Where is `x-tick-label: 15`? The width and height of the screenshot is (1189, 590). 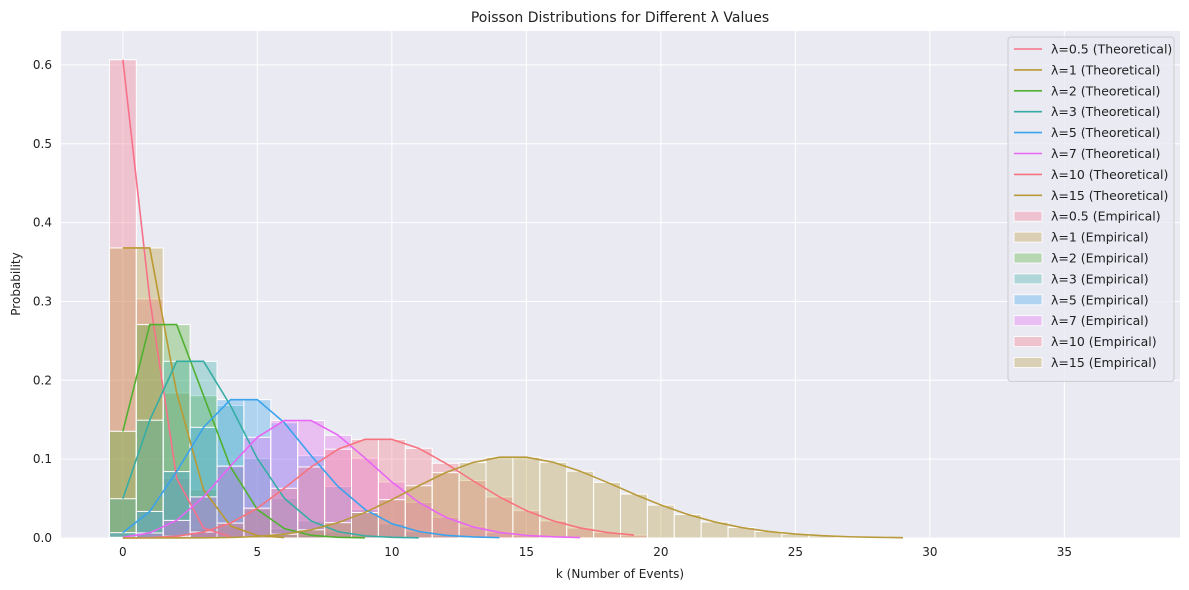 x-tick-label: 15 is located at coordinates (526, 552).